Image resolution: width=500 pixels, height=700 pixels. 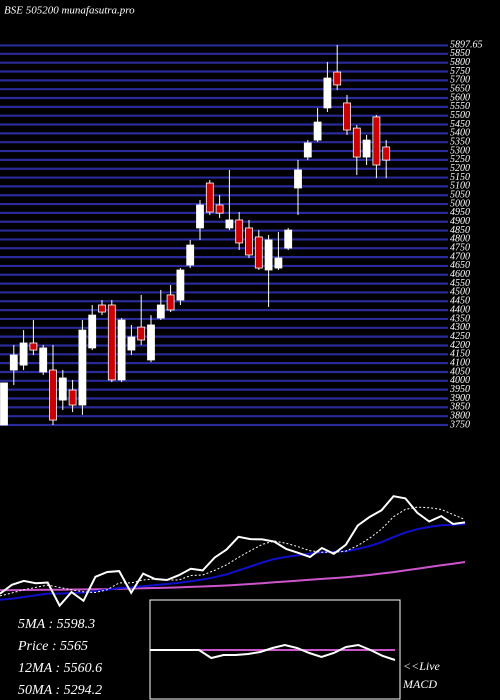 I want to click on y-tick-label: 4900, so click(x=460, y=221).